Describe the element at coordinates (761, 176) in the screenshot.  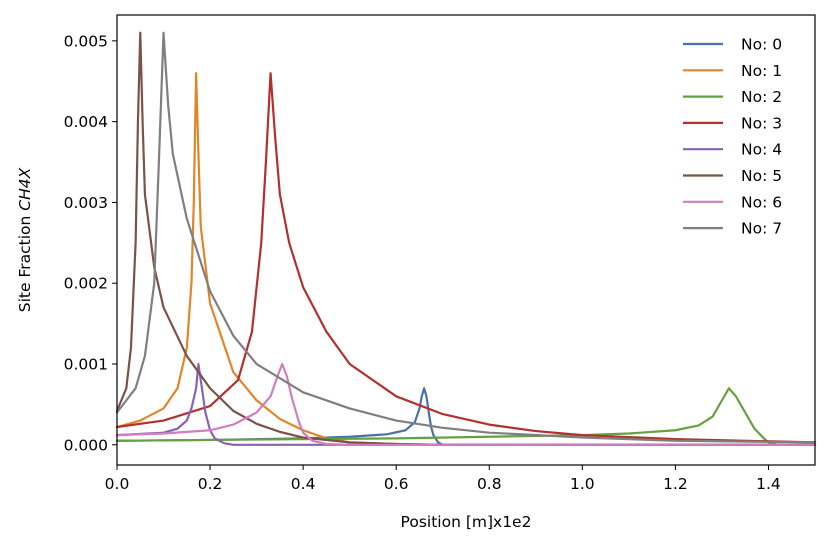
I see `legend-label-5: No: 5` at that location.